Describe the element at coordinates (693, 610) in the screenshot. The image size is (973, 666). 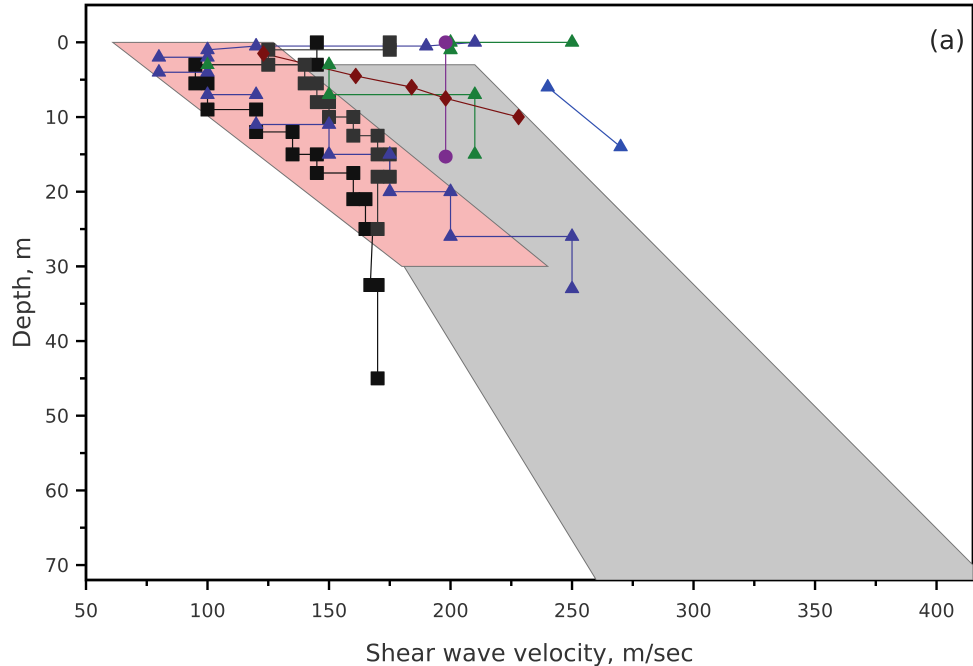
I see `x-tick-label: 300` at that location.